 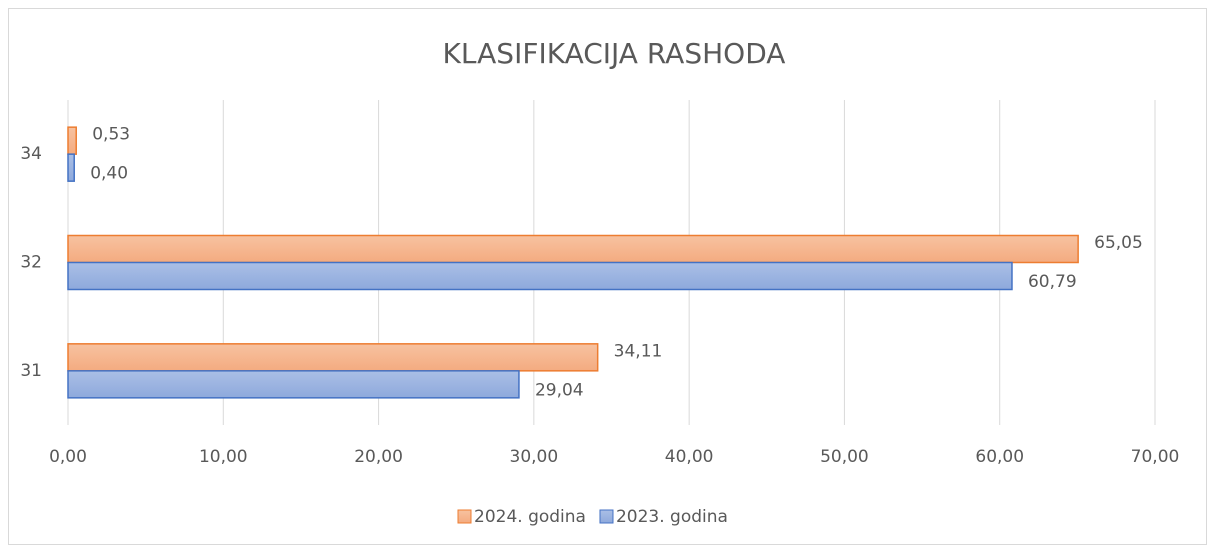 I want to click on x-tick-label: 40,00, so click(x=689, y=457).